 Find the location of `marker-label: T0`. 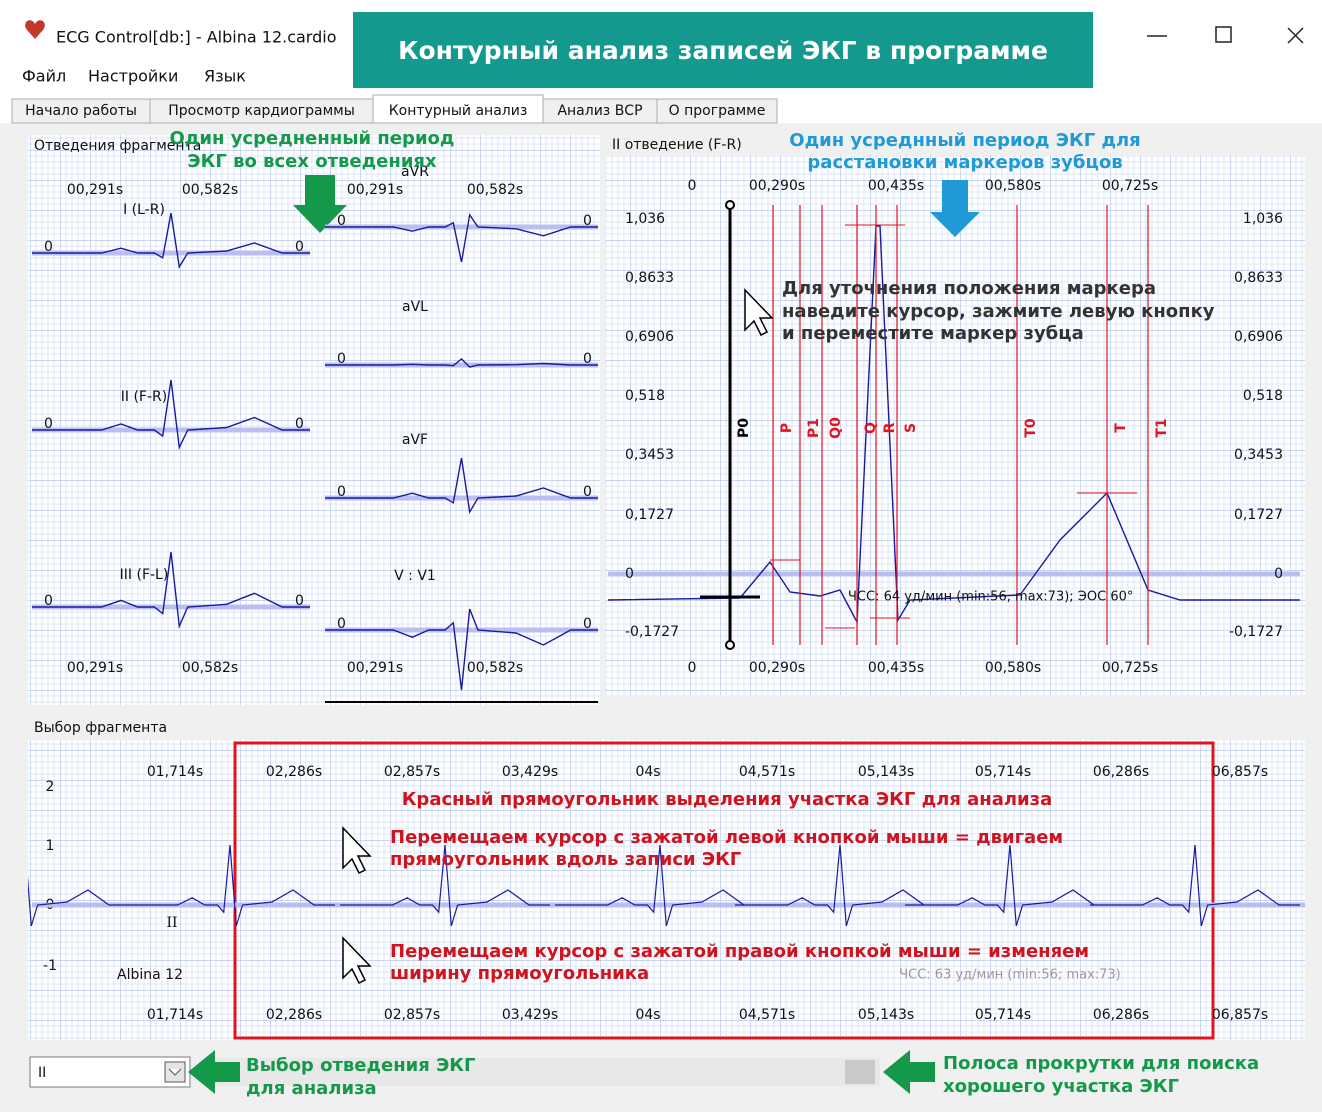

marker-label: T0 is located at coordinates (1031, 428).